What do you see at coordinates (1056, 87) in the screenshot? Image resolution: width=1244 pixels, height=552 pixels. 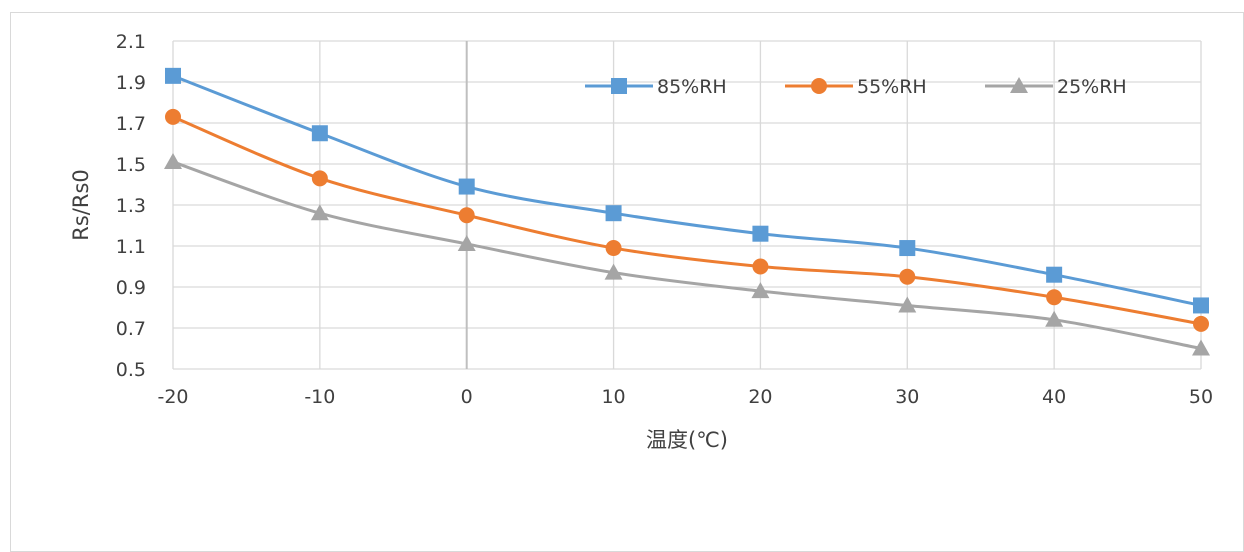 I see `legend-entry: 25%RH` at bounding box center [1056, 87].